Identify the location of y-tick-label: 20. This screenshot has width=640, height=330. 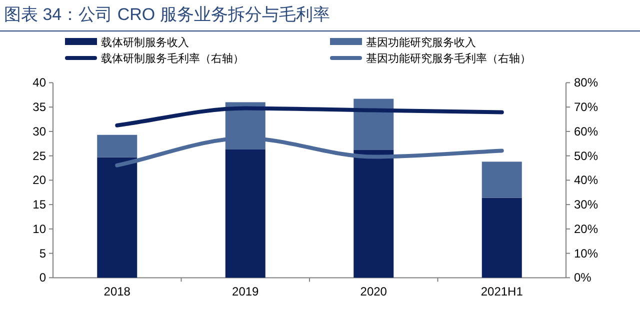
(39, 180).